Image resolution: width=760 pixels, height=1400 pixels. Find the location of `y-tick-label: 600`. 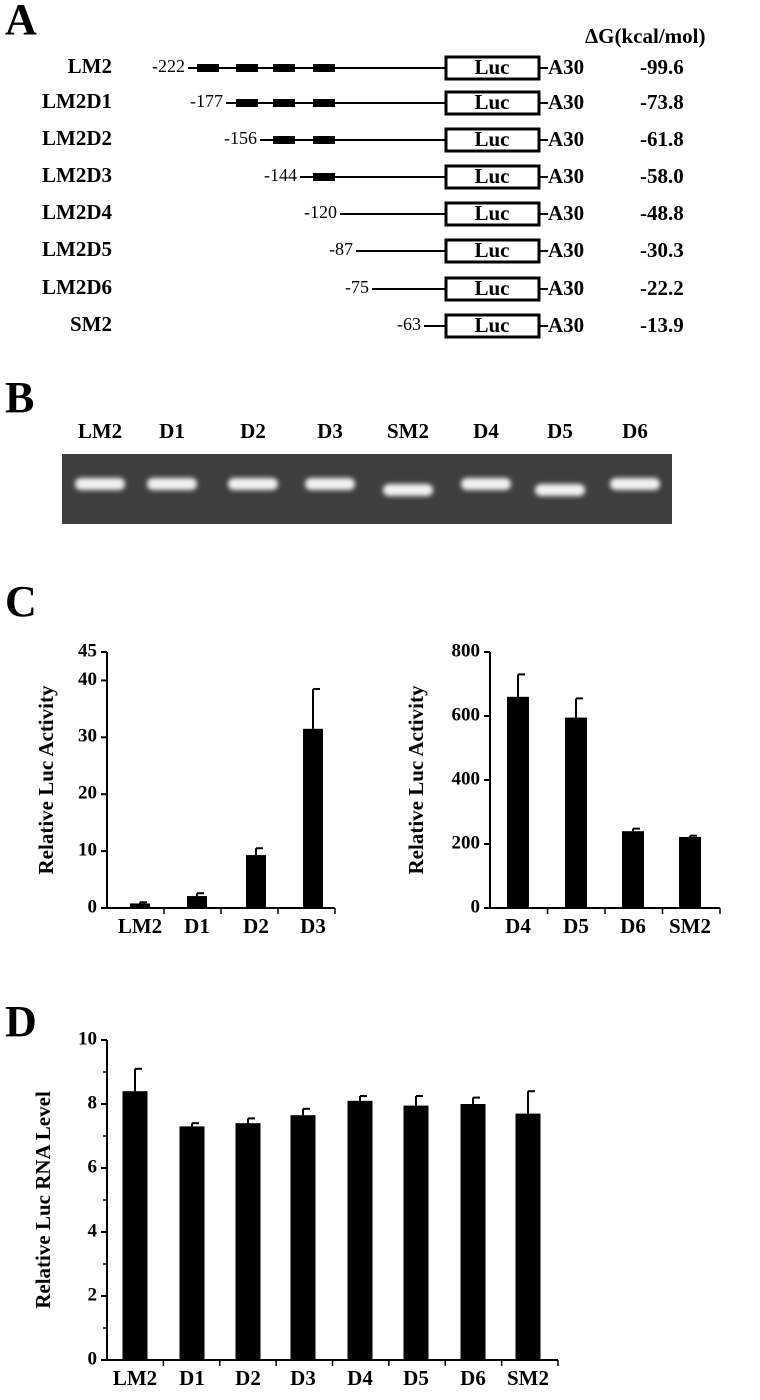

y-tick-label: 600 is located at coordinates (466, 714).